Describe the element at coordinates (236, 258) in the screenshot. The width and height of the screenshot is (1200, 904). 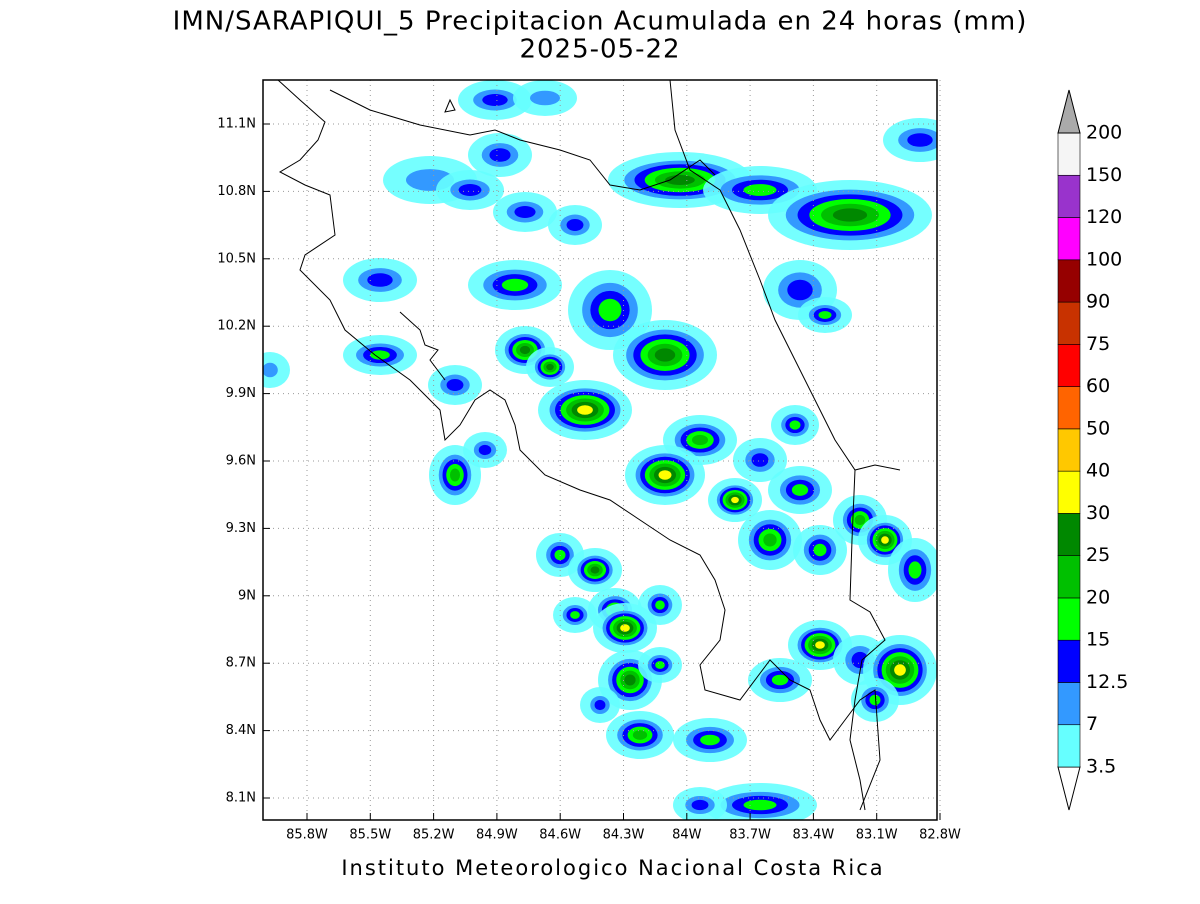
I see `lat-label: 10.5N` at that location.